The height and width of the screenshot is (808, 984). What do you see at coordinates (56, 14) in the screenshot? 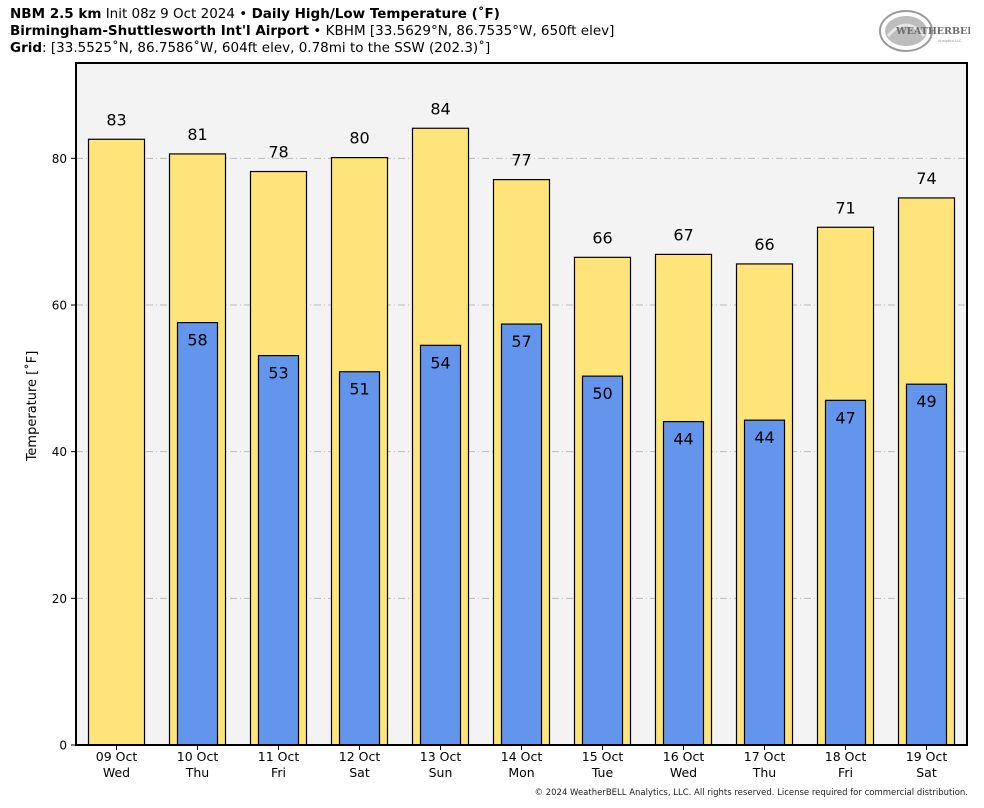
I see `model-name: NBM 2.5 km` at bounding box center [56, 14].